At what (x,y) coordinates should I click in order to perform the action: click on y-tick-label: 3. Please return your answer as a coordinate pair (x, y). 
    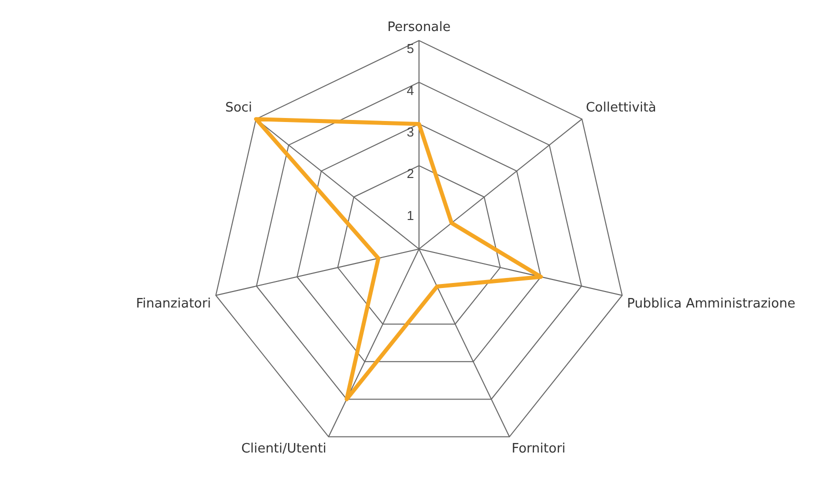
    Looking at the image, I should click on (410, 132).